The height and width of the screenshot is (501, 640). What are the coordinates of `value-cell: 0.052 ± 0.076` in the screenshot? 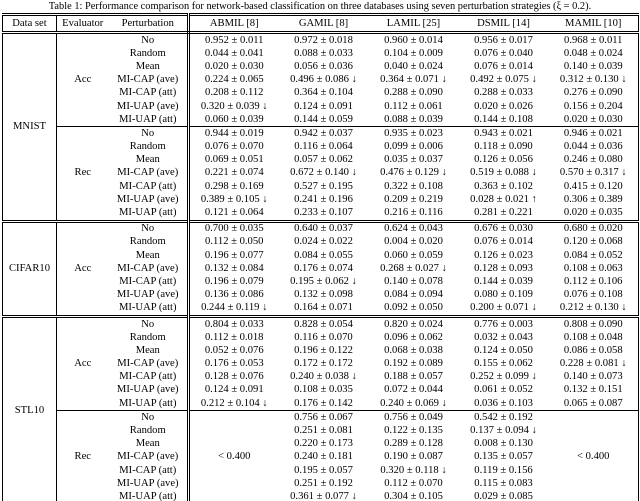 It's located at (234, 350).